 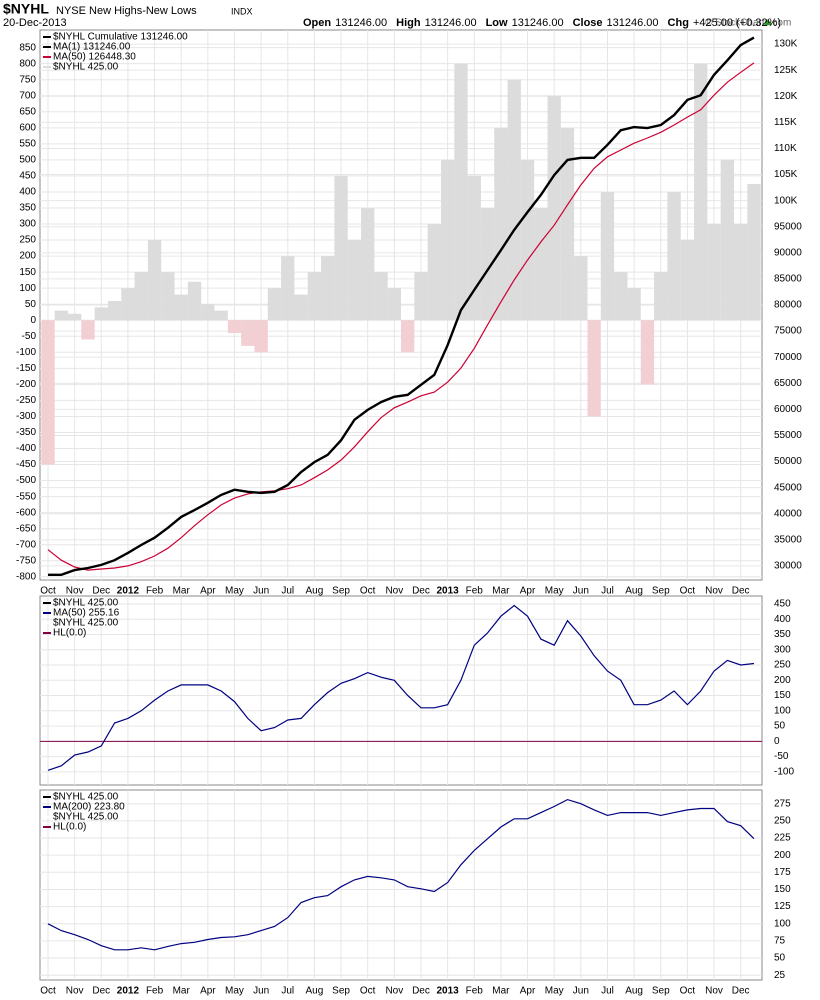 I want to click on y-tick-label: 75000, so click(x=788, y=331).